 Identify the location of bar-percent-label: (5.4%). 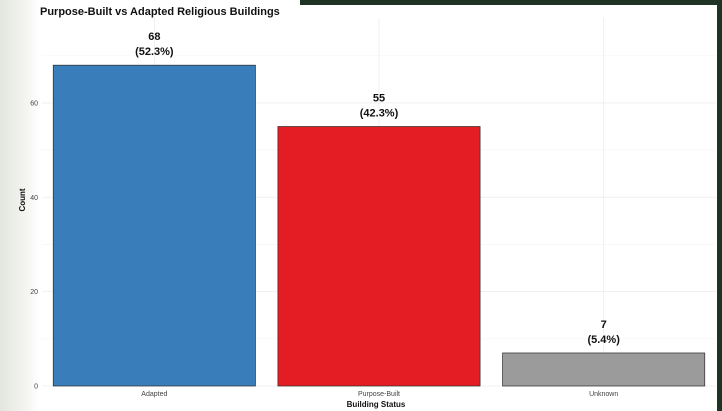
(603, 340).